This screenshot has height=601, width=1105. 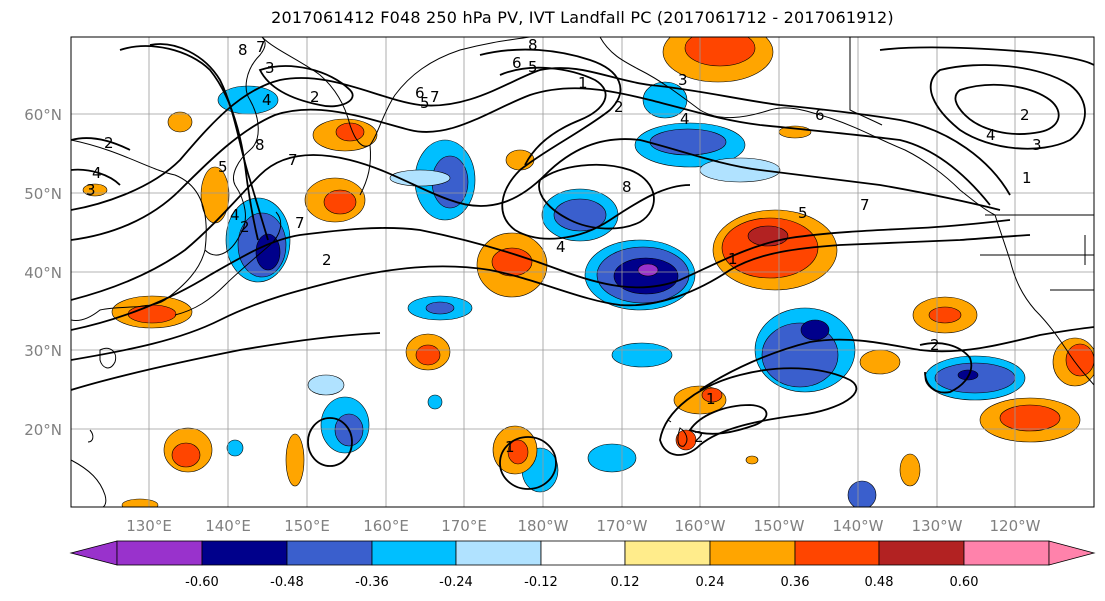 What do you see at coordinates (541, 582) in the screenshot?
I see `colorbar-tick: -0.12` at bounding box center [541, 582].